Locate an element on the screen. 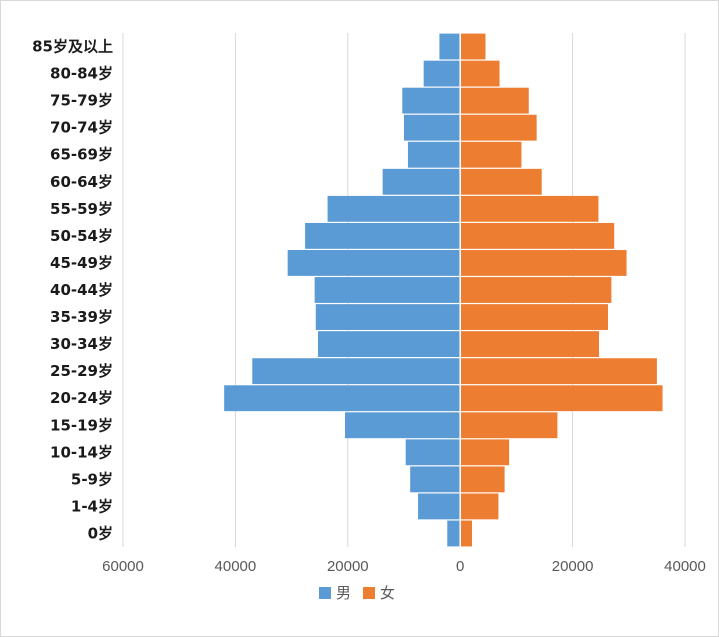 The width and height of the screenshot is (719, 637). legend-item-1: 女 is located at coordinates (379, 593).